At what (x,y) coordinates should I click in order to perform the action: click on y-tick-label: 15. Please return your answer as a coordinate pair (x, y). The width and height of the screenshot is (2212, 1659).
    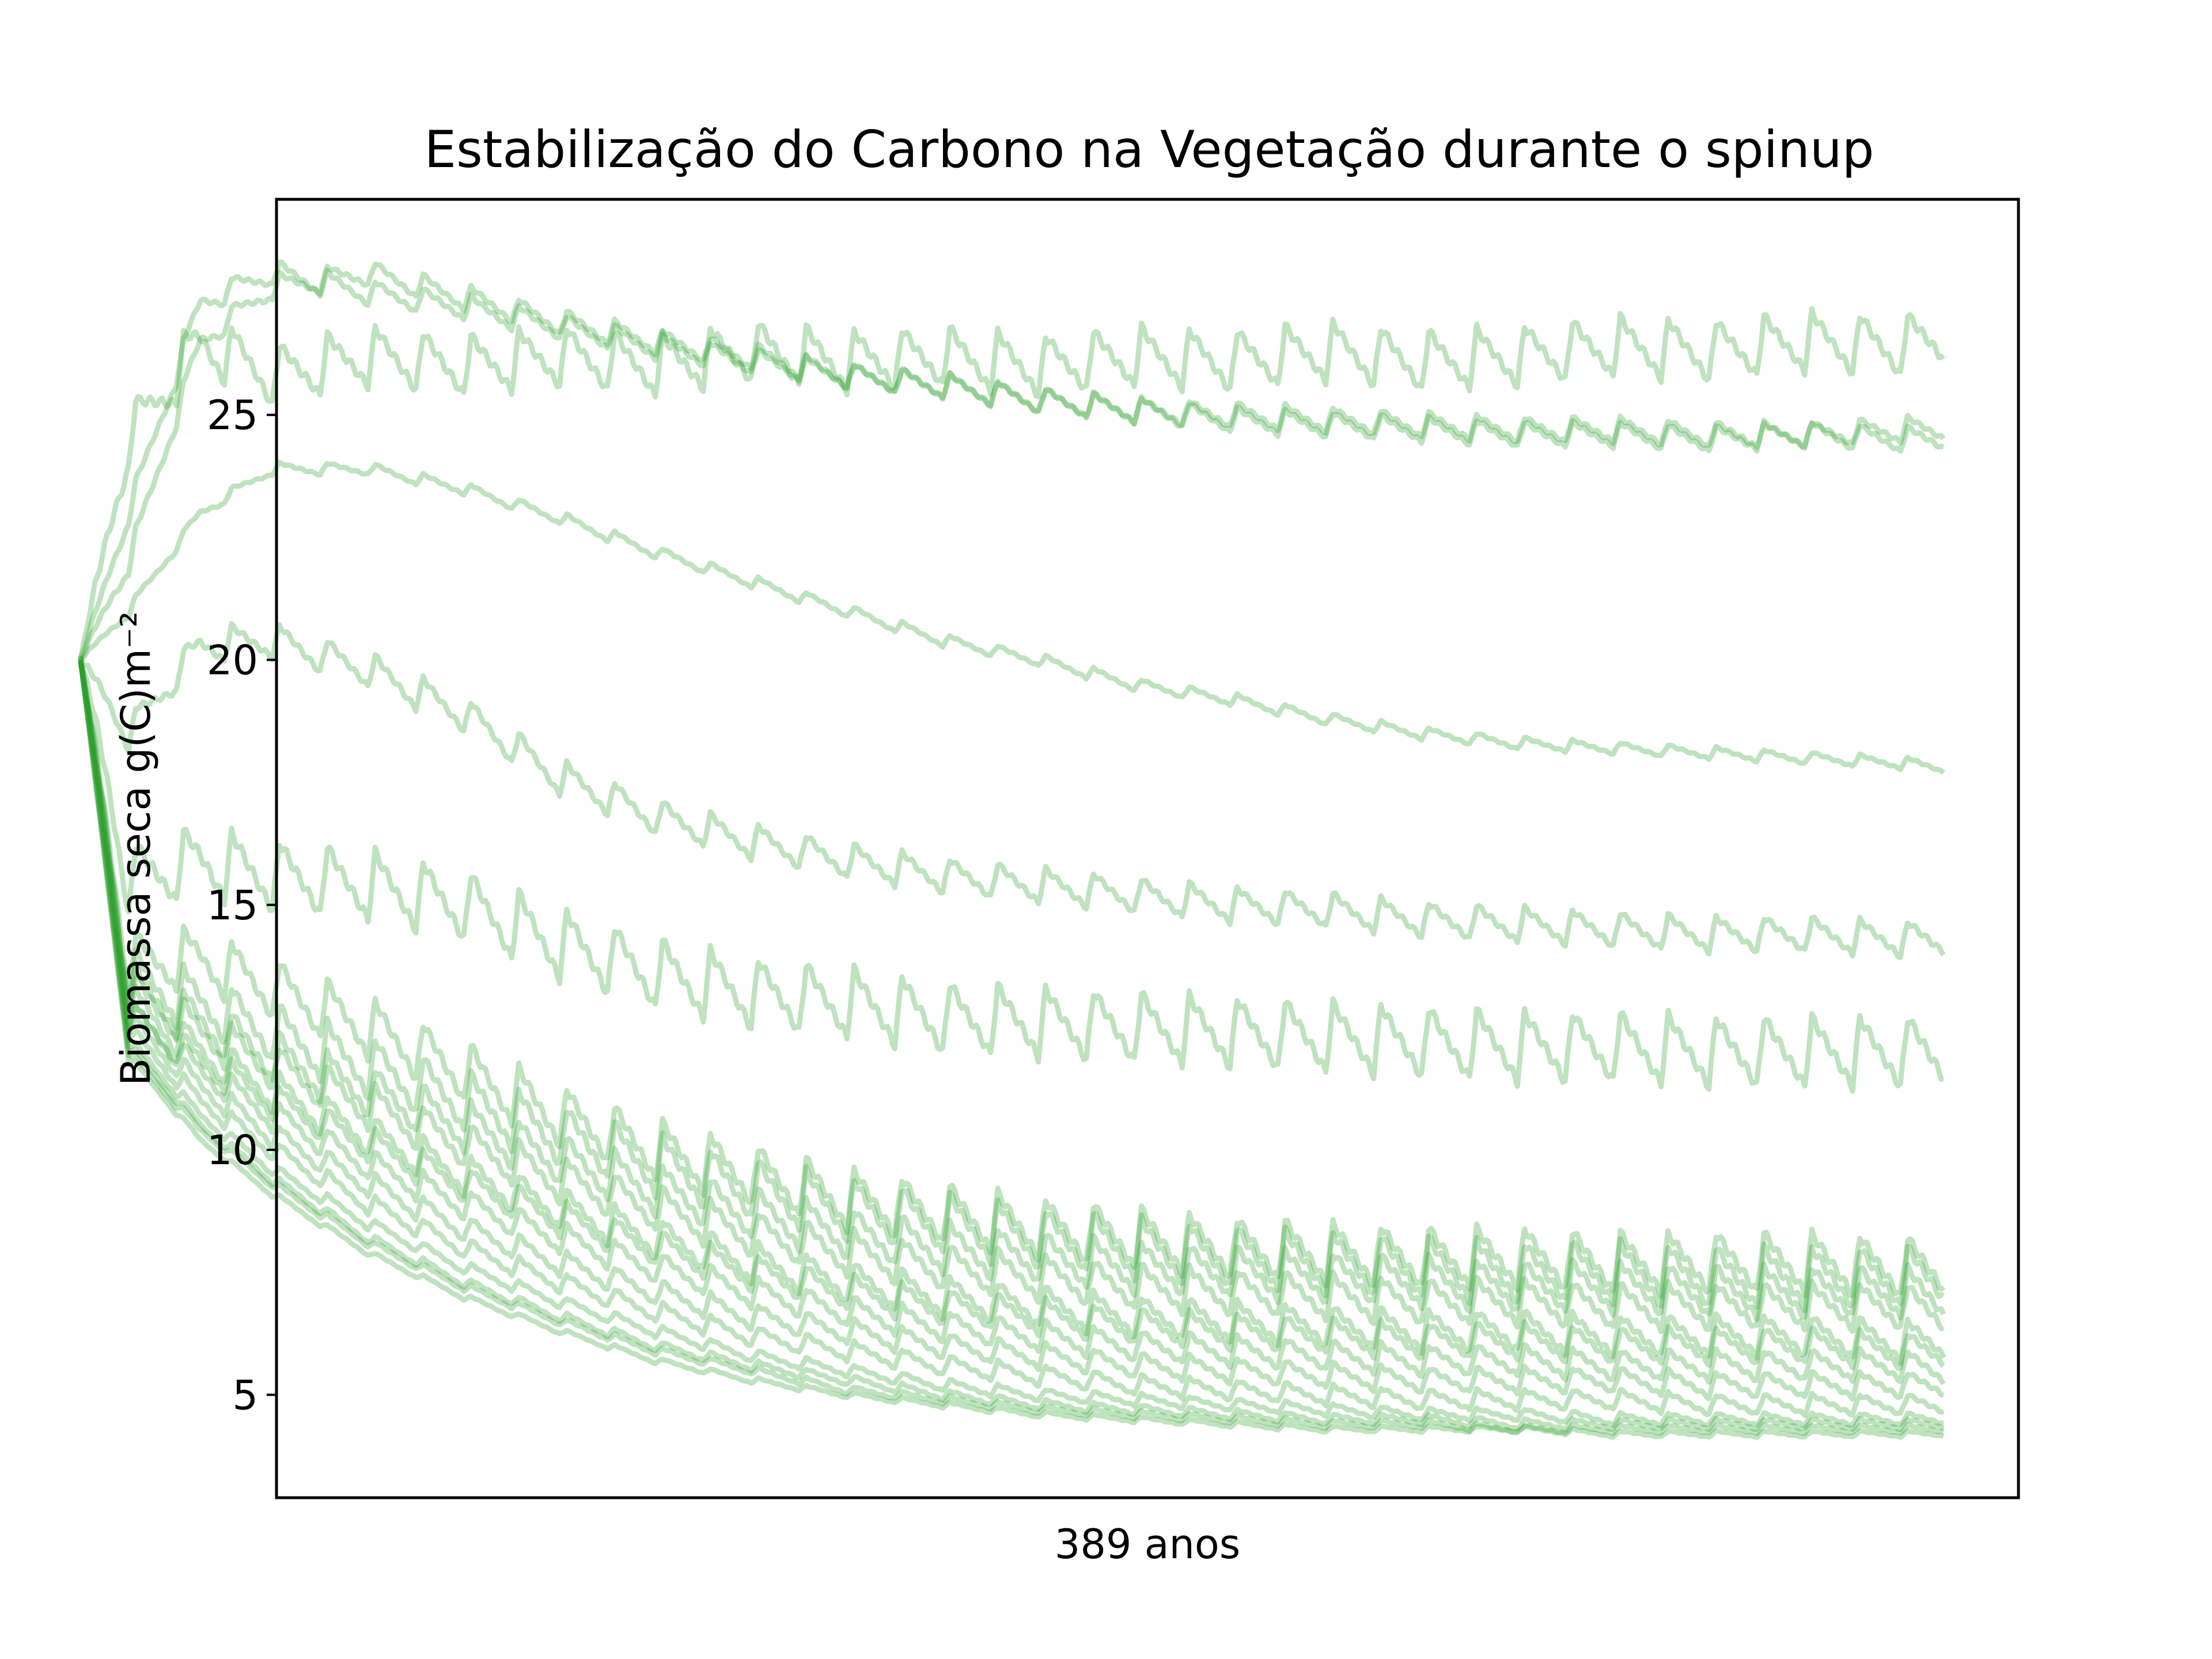
    Looking at the image, I should click on (232, 905).